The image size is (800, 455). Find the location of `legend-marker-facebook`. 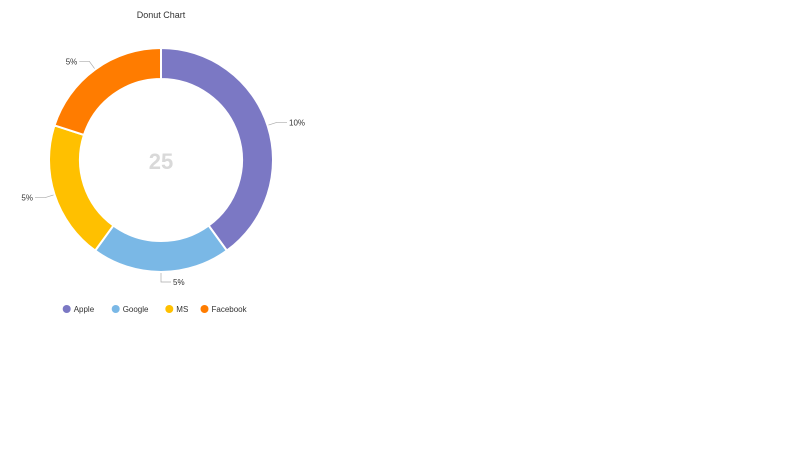

legend-marker-facebook is located at coordinates (204, 309).